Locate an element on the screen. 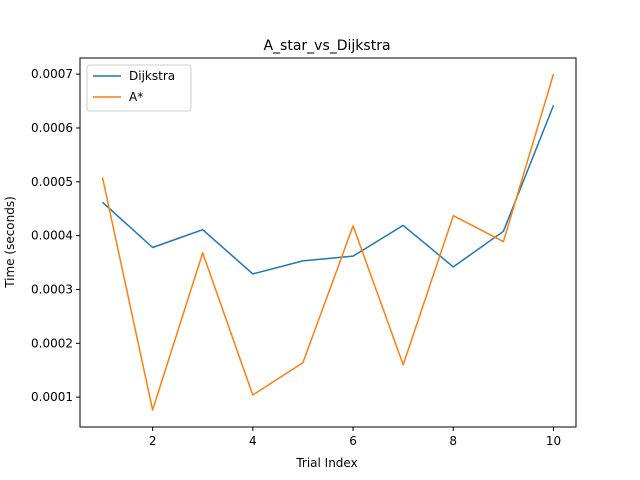 The height and width of the screenshot is (480, 640). legend-label: A* is located at coordinates (136, 97).